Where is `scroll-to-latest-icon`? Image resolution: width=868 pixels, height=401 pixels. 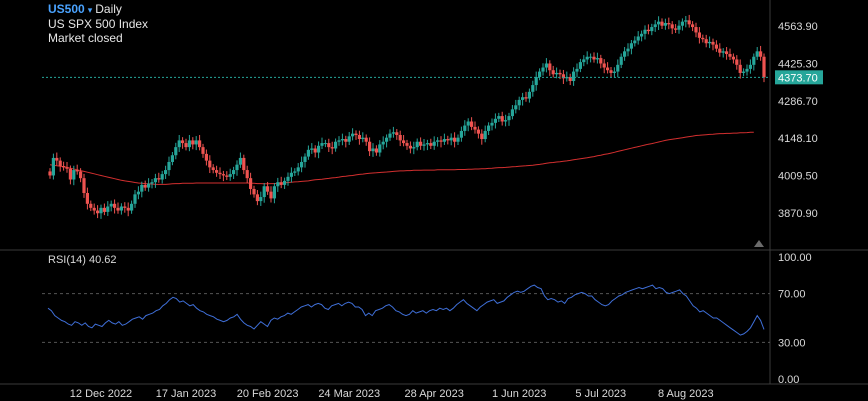
scroll-to-latest-icon is located at coordinates (759, 243).